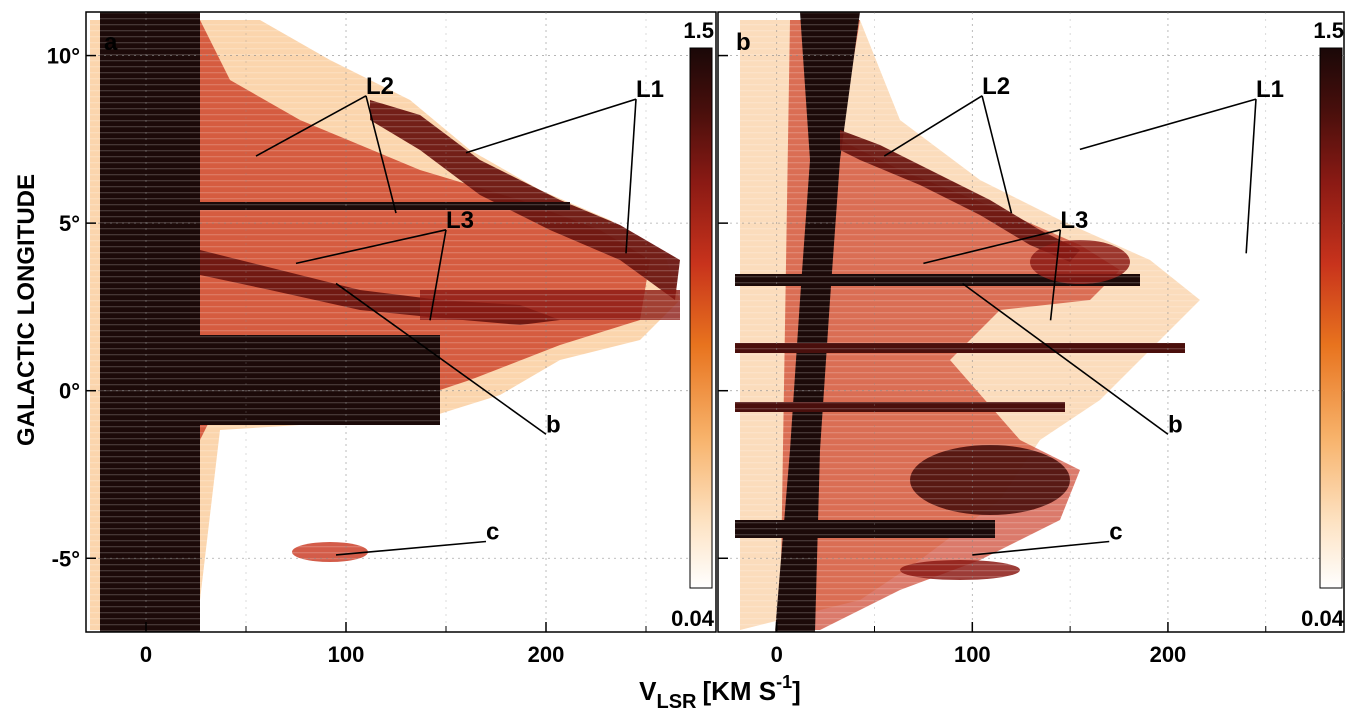 This screenshot has height=711, width=1357. I want to click on panel-b-colorbar, so click(1331, 318).